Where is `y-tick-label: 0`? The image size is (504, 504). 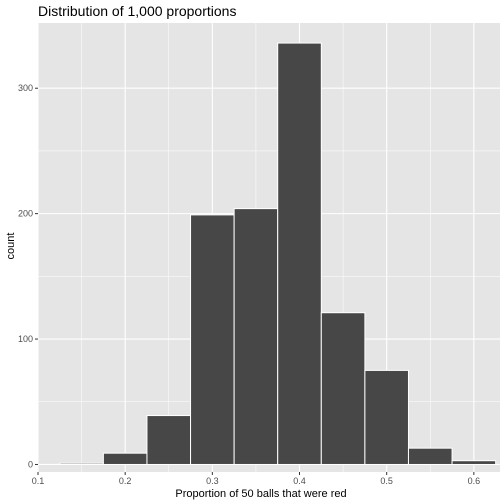
y-tick-label: 0 is located at coordinates (30, 464).